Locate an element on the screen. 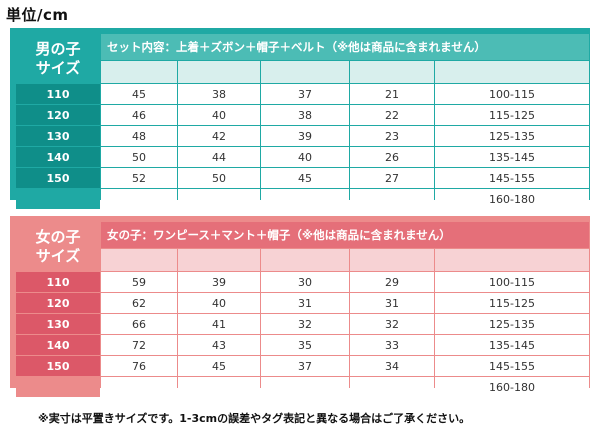  boys-title-line2: サイズ is located at coordinates (58, 67).